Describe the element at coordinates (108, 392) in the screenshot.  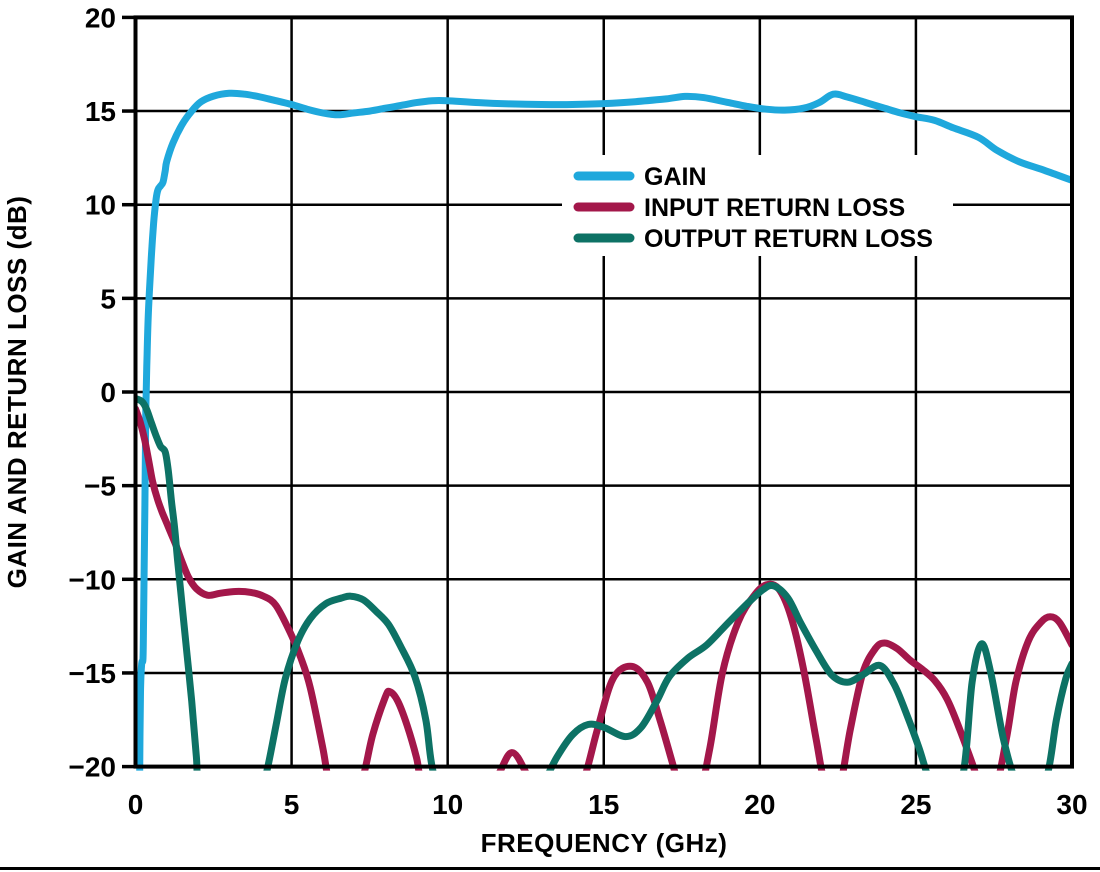
I see `y-tick-label: 0` at that location.